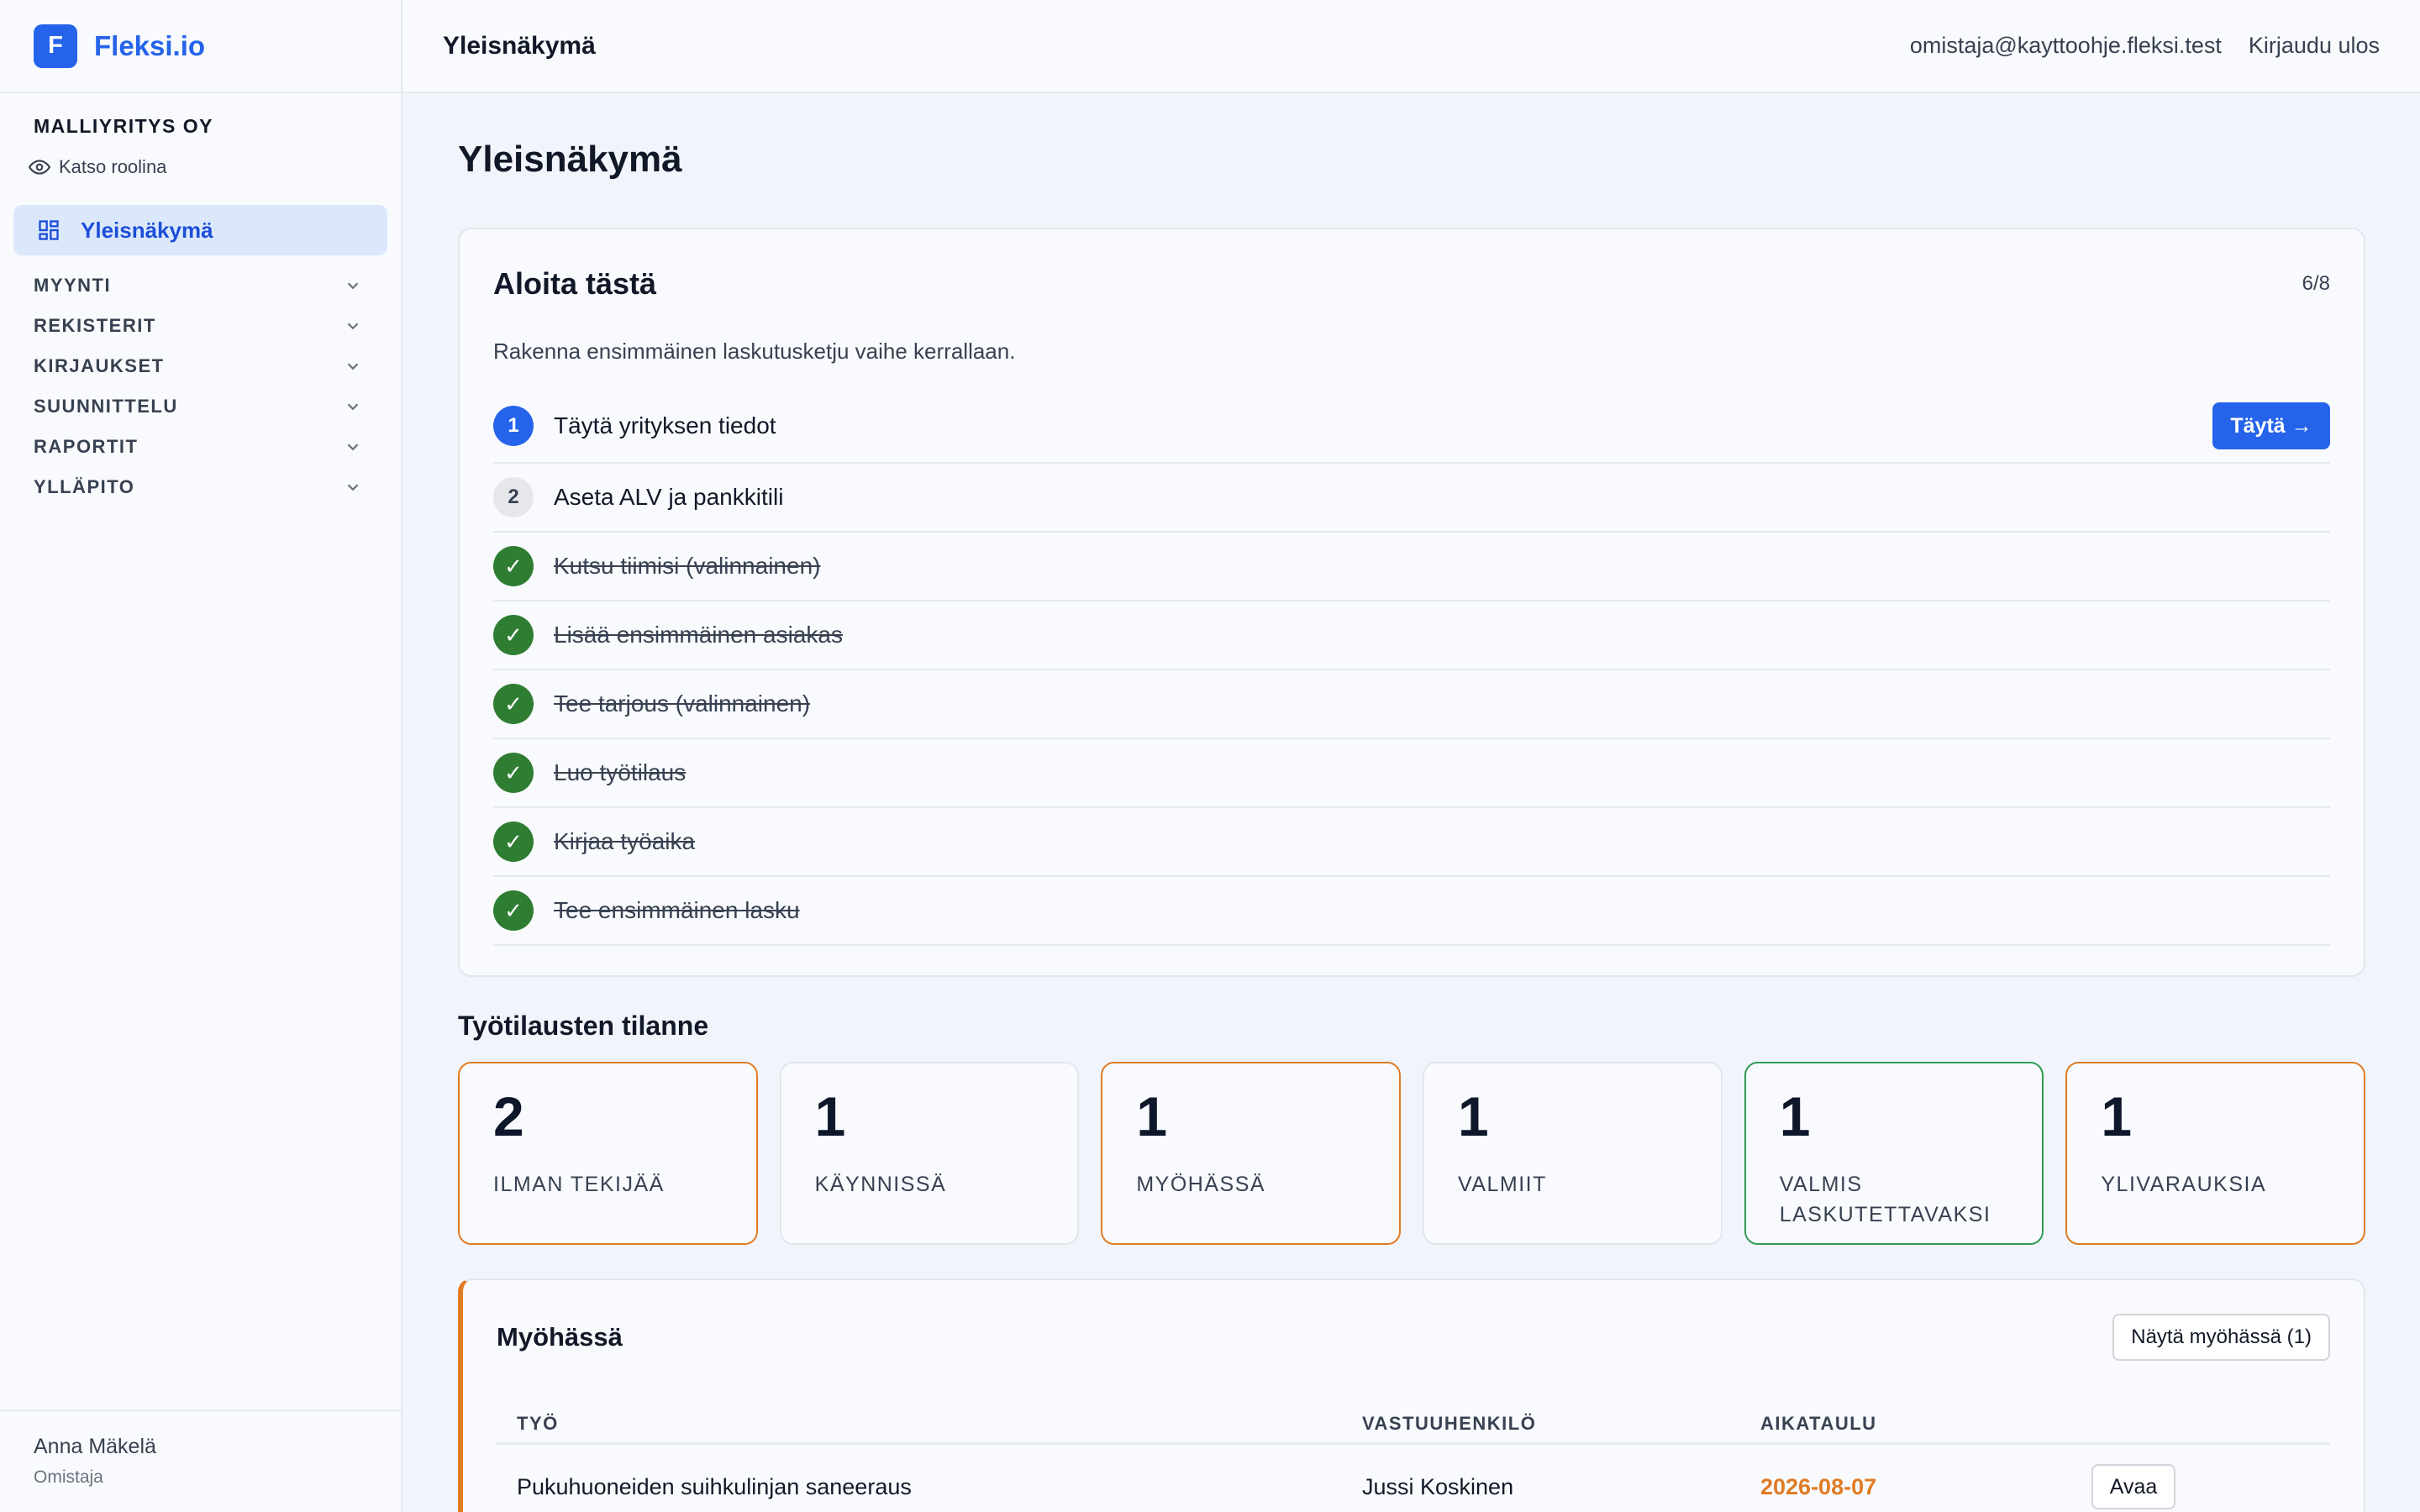 The image size is (2420, 1512). I want to click on orders-section-title: Työtilausten tilanne, so click(583, 1026).